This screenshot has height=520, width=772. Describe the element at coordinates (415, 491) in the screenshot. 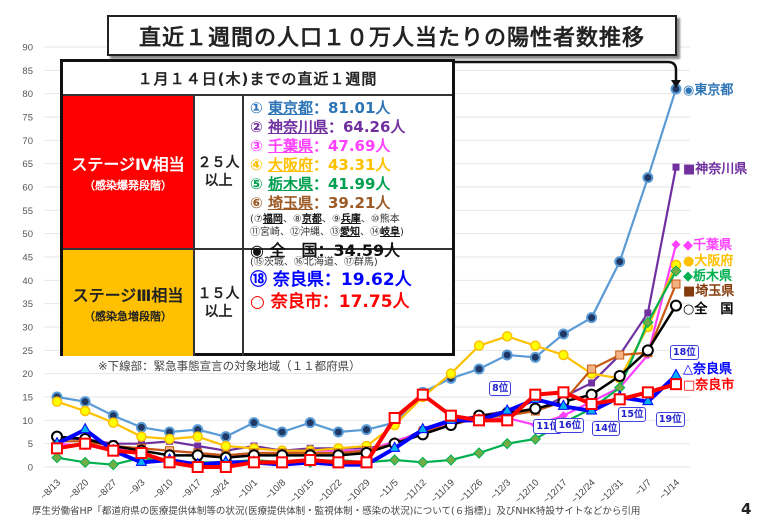

I see `x-tick-label: ~11/12` at that location.